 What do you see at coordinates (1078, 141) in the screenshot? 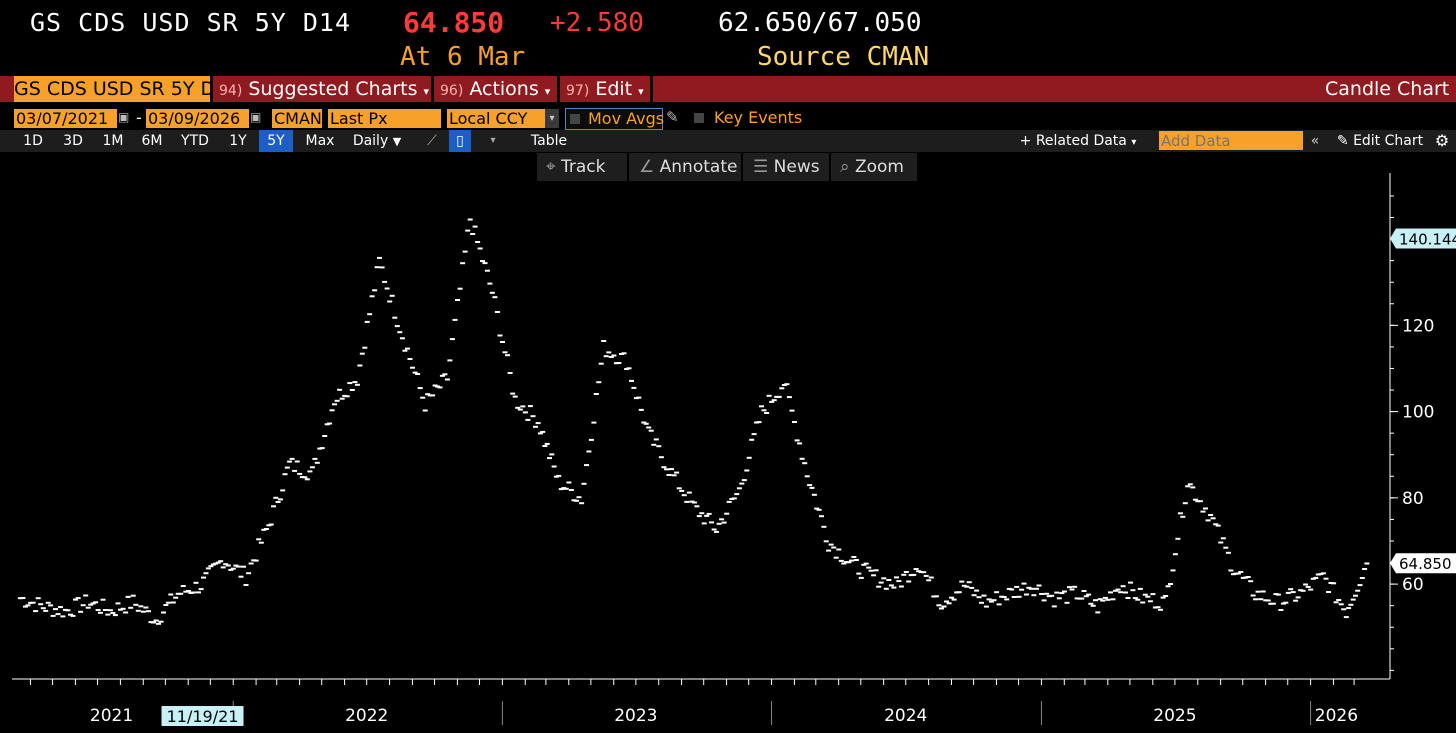
I see `related-data-dropdown: + Related Data ▾` at bounding box center [1078, 141].